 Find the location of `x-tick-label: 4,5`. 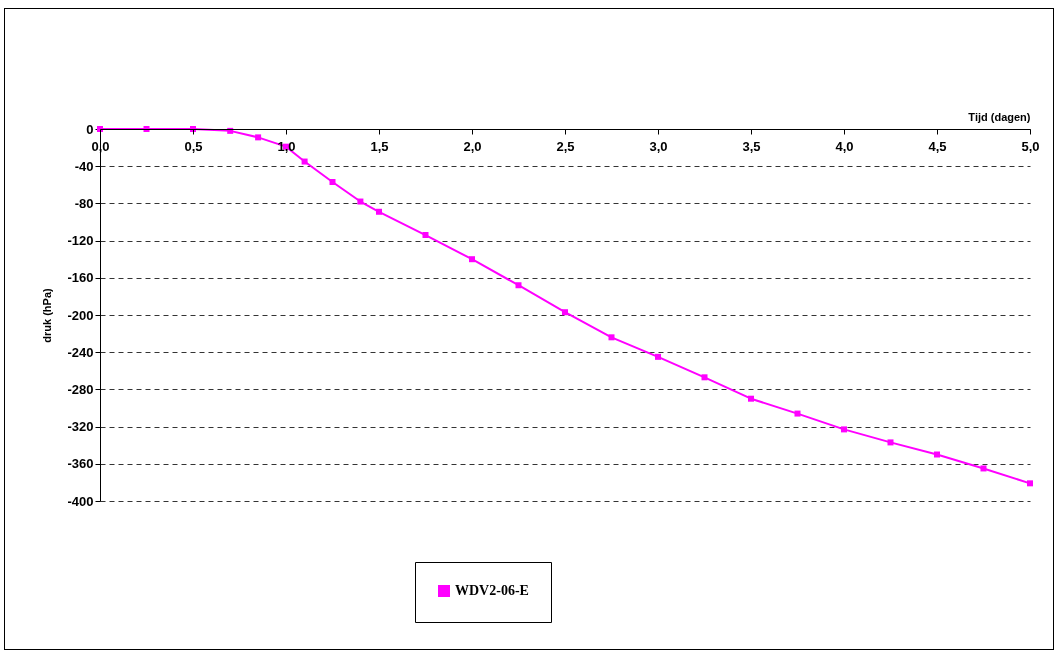

x-tick-label: 4,5 is located at coordinates (937, 146).